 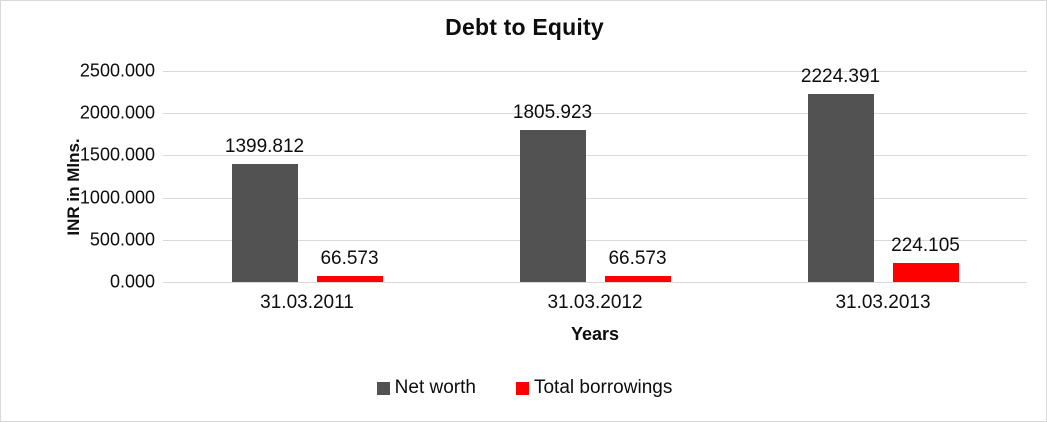 What do you see at coordinates (925, 246) in the screenshot?
I see `bar-value-label: 224.105` at bounding box center [925, 246].